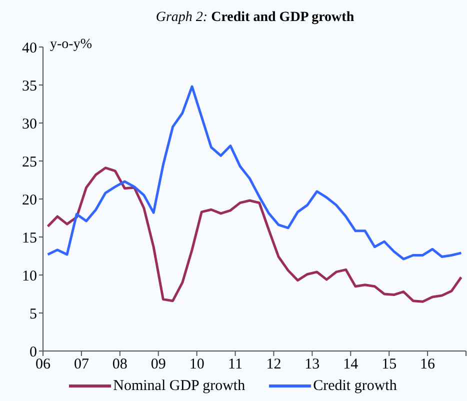  Describe the element at coordinates (255, 17) in the screenshot. I see `chart-title: Graph 2: Credit and GDP growth` at that location.